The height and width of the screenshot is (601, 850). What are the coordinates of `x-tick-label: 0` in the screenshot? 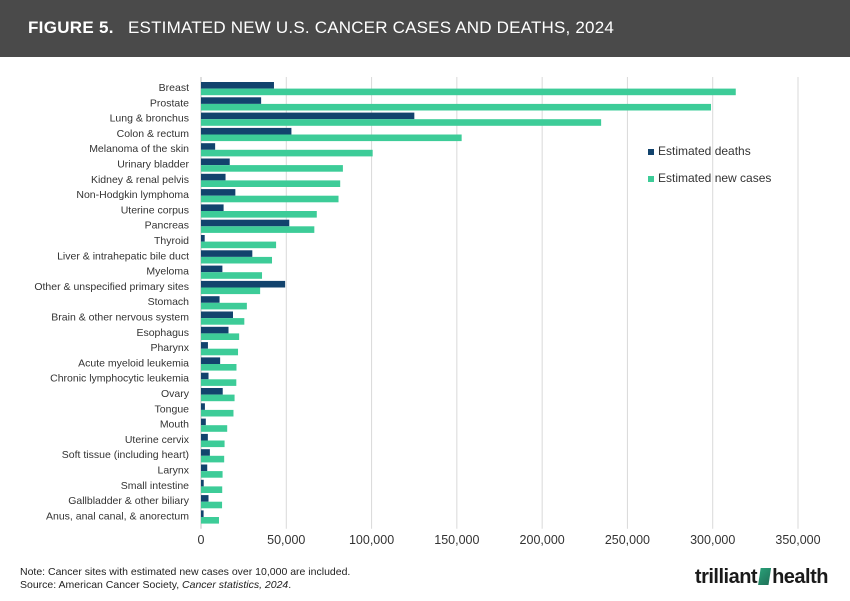 It's located at (201, 540).